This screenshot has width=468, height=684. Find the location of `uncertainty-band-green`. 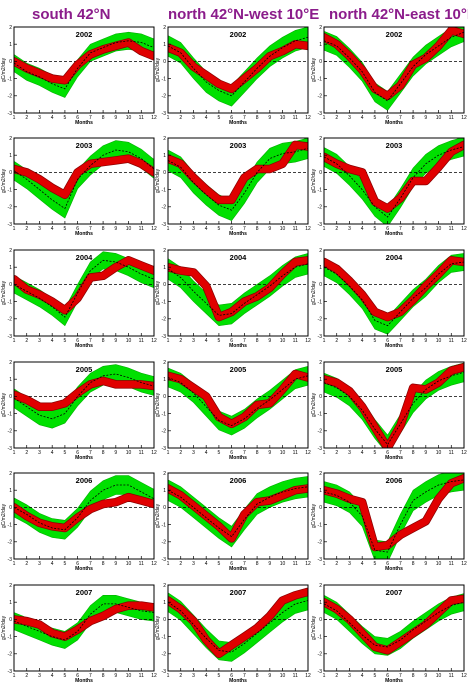

uncertainty-band-green is located at coordinates (394, 624).